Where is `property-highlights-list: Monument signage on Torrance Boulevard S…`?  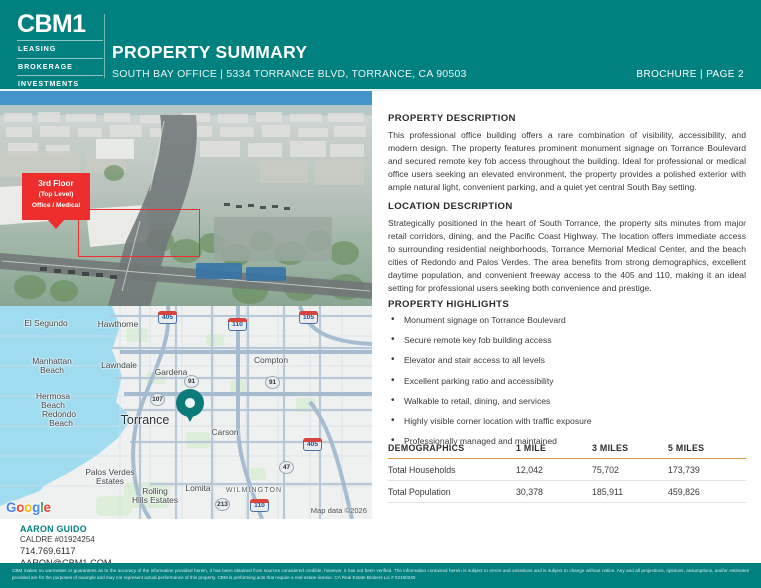
property-highlights-list: Monument signage on Torrance Boulevard S… is located at coordinates (567, 380).